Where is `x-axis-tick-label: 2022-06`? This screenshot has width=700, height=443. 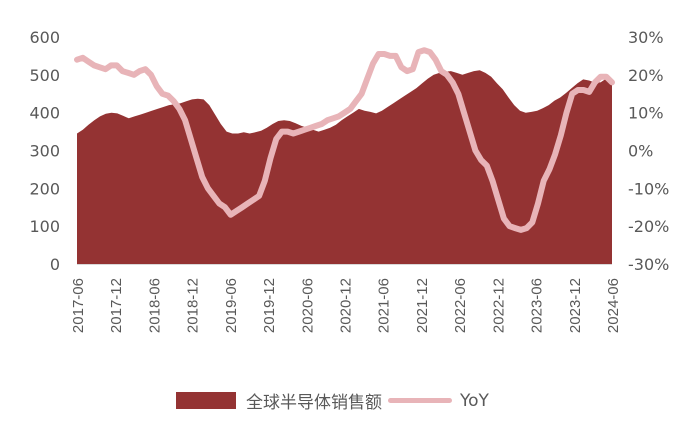 x-axis-tick-label: 2022-06 is located at coordinates (460, 305).